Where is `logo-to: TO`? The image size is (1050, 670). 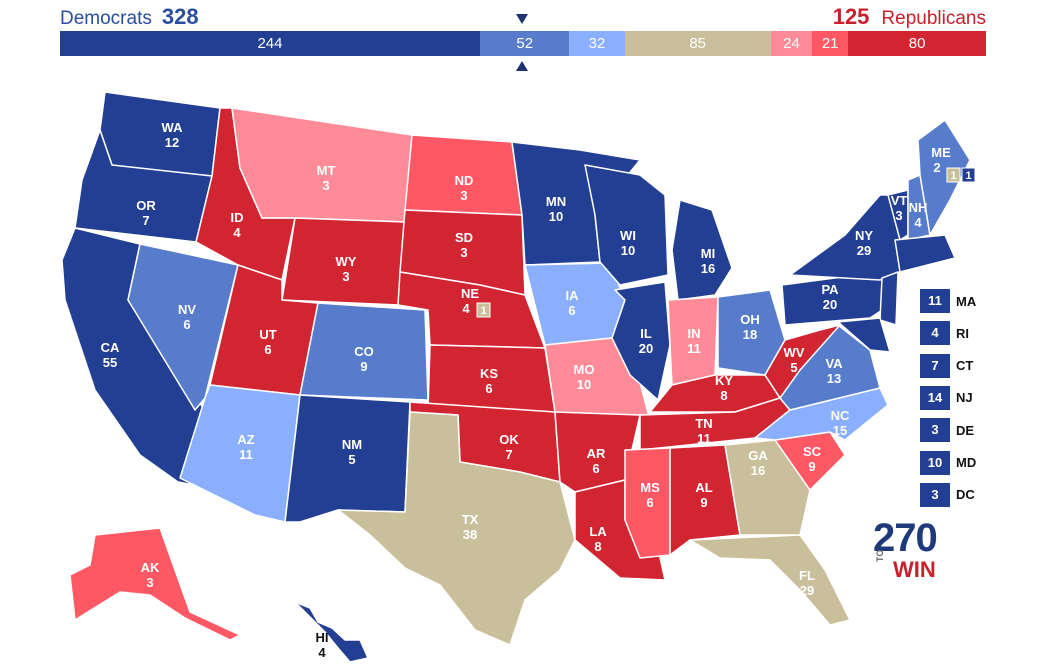 logo-to: TO is located at coordinates (880, 555).